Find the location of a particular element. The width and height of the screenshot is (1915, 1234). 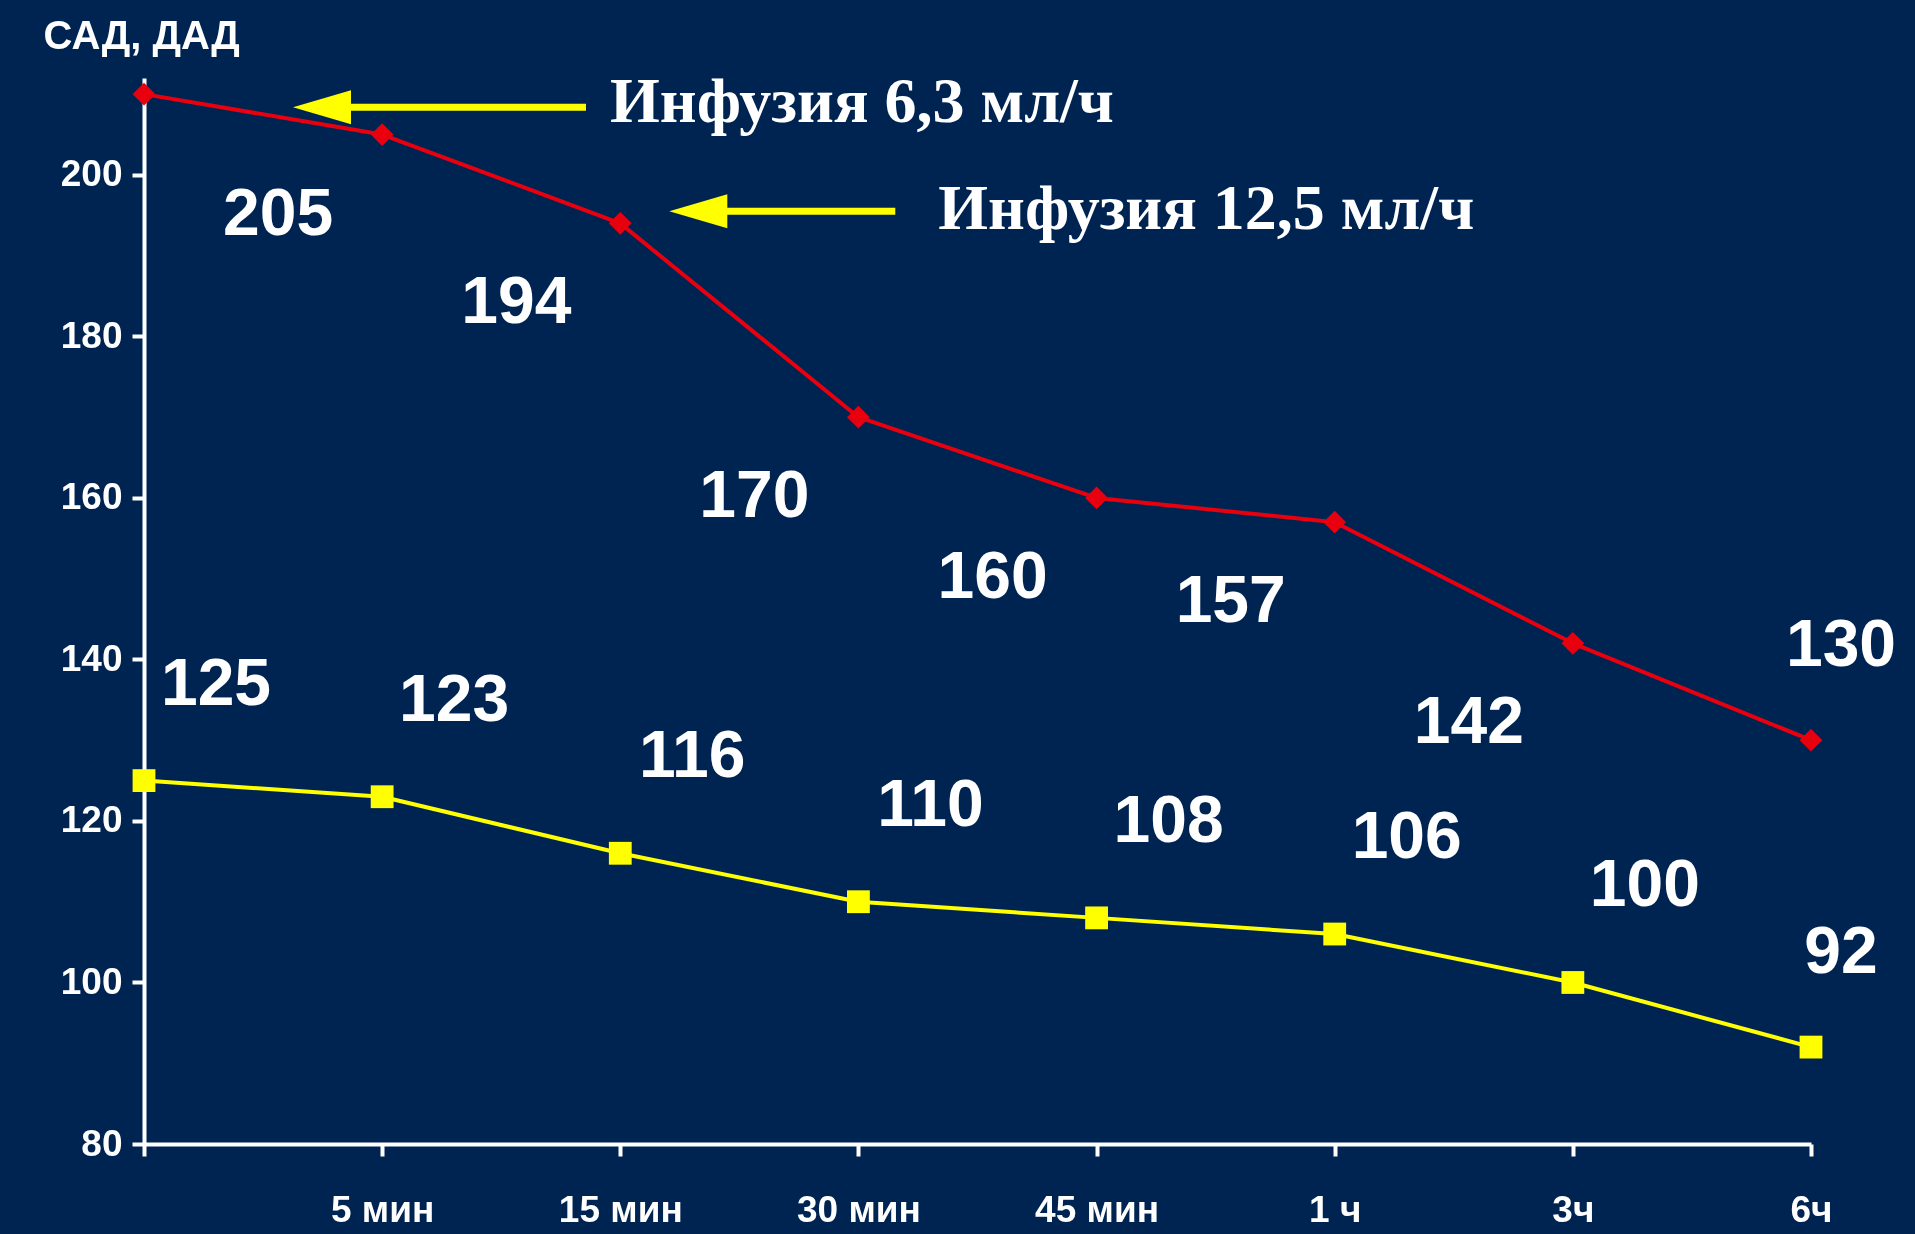

x-tick-label: 15 мин is located at coordinates (620, 1209).